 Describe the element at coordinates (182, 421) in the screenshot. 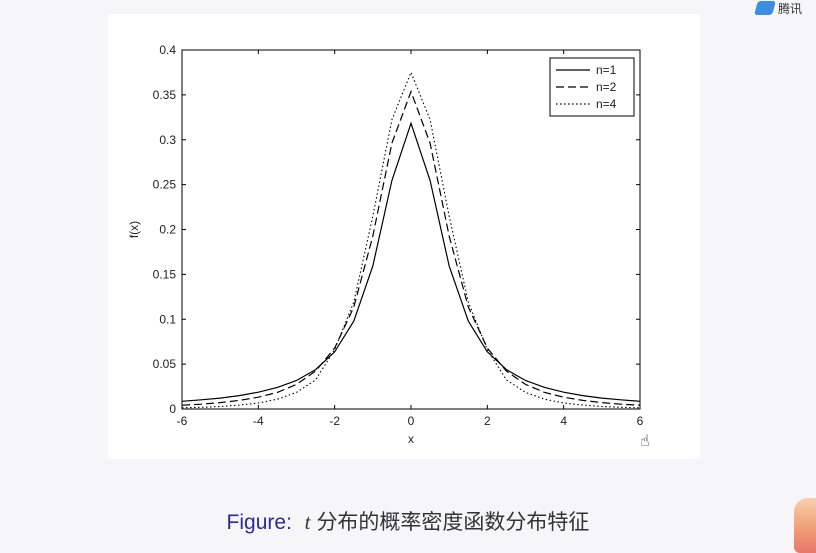

I see `x-tick-label: -6` at that location.